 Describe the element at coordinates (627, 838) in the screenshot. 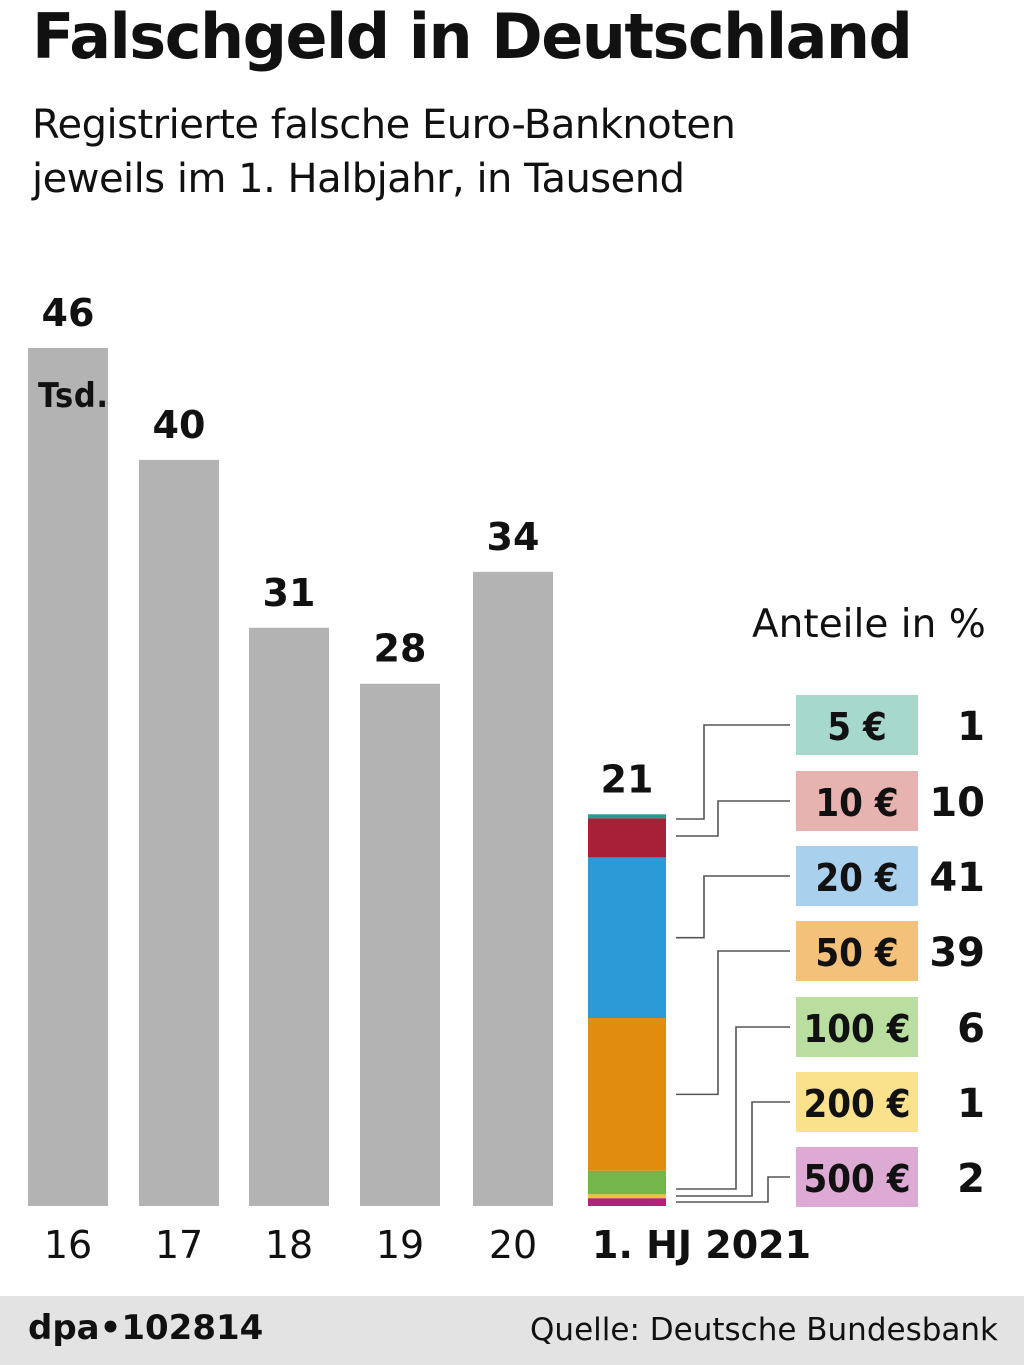

I see `stack-segment-10-euro` at that location.